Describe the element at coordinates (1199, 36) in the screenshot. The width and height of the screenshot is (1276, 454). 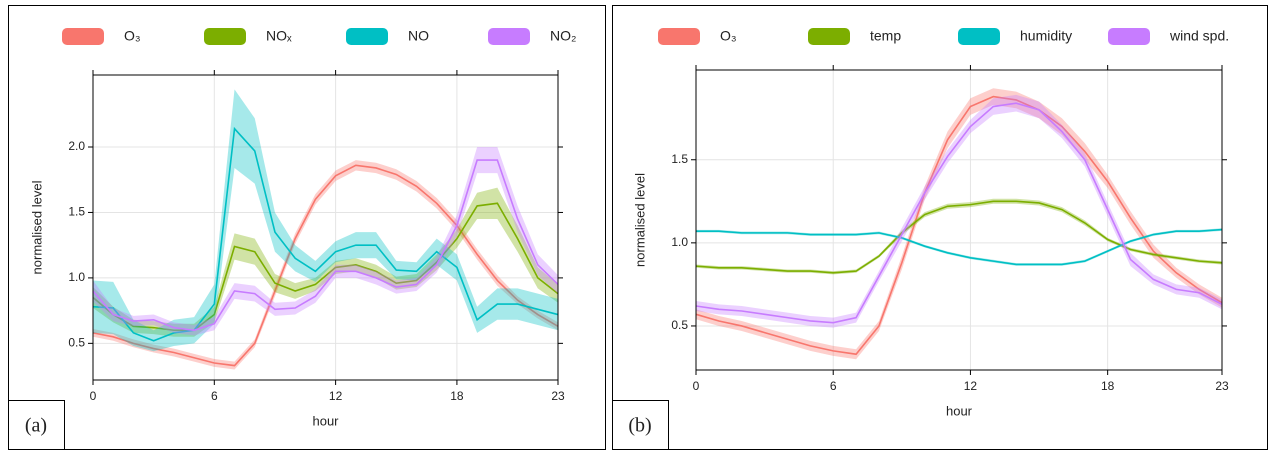
I see `legend-label: wind spd.` at that location.